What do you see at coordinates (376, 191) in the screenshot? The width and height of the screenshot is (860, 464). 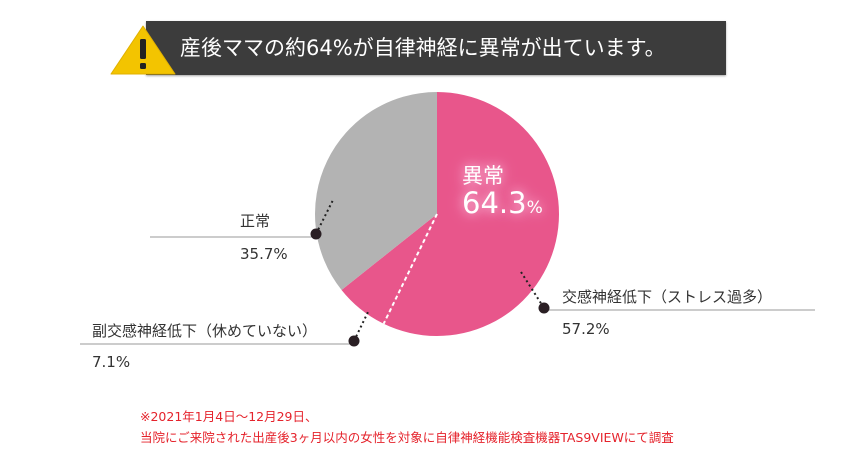 I see `pie-slice-normal` at bounding box center [376, 191].